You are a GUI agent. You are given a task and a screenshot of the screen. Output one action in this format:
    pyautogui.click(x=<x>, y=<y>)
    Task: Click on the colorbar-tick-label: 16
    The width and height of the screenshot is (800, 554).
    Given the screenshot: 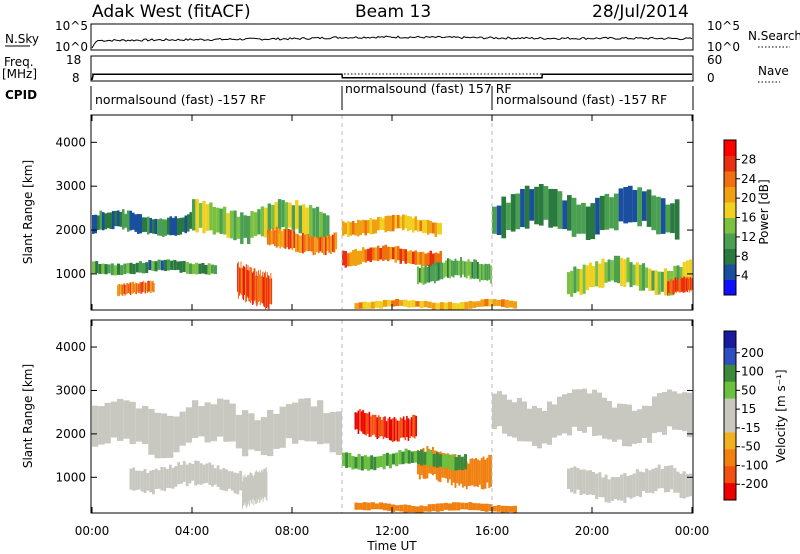 What is the action you would take?
    pyautogui.click(x=748, y=218)
    